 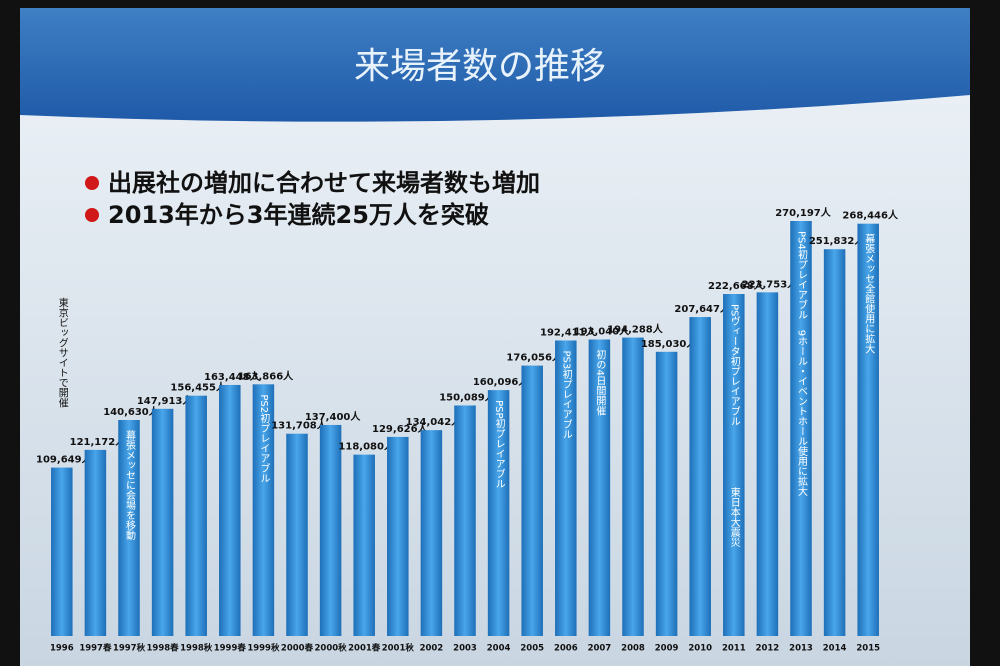 I want to click on value-label: 193,040人, so click(x=602, y=331).